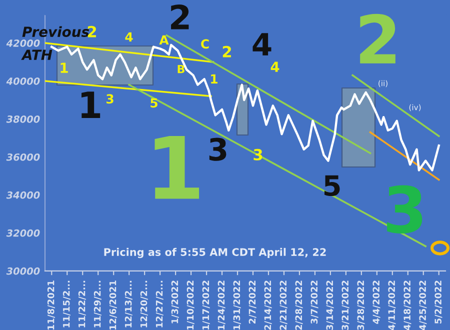 Image resolution: width=450 pixels, height=330 pixels. I want to click on annotation: Pricing as of 5:55 AM CDT April 12, 22, so click(215, 253).